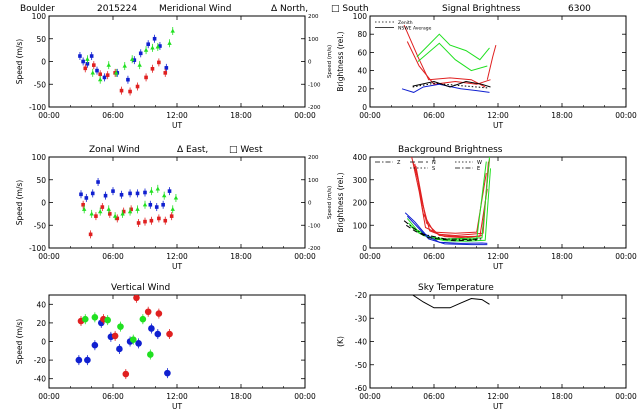 The width and height of the screenshot is (640, 420). I want to click on y-right-tick-label: 0, so click(310, 204).